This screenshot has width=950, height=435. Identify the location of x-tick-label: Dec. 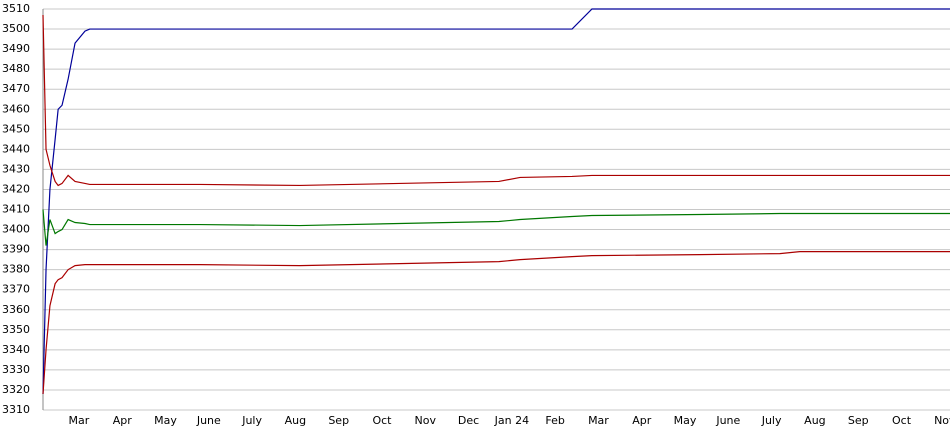
(468, 420).